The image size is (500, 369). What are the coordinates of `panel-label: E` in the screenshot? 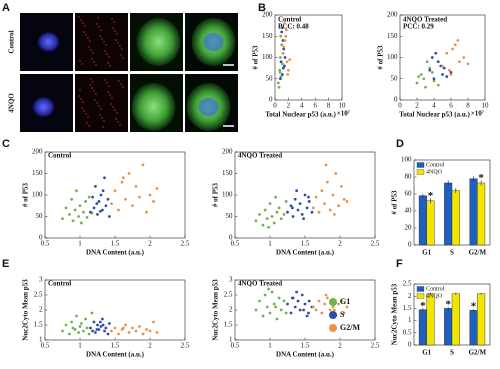 It's located at (5, 264).